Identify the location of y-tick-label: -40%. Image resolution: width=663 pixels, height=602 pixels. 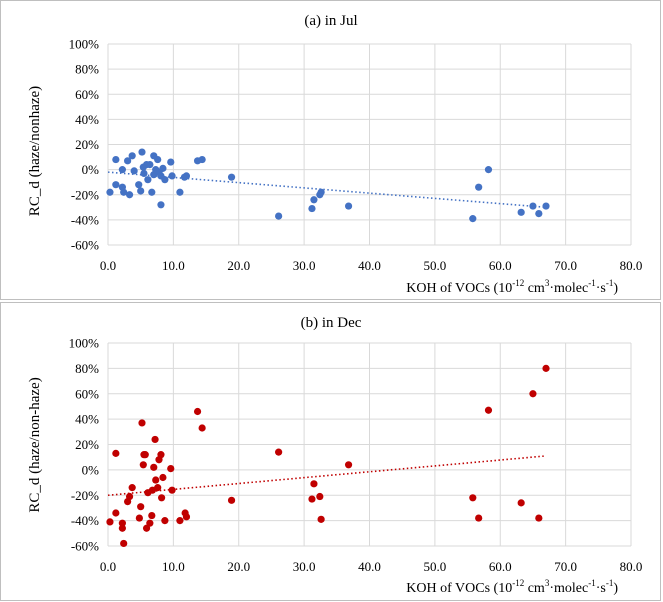
(85, 520).